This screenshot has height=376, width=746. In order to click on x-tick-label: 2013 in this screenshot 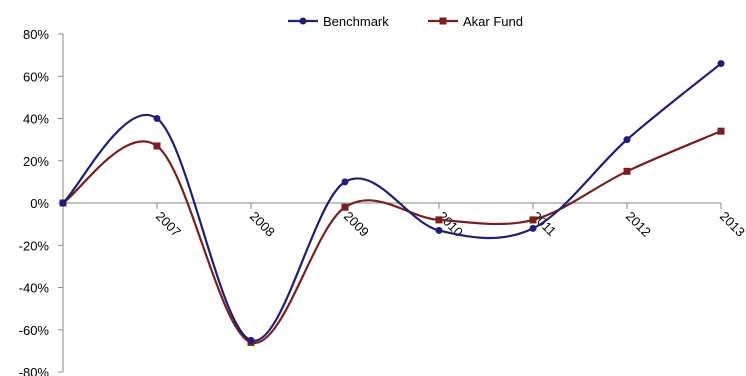, I will do `click(731, 224)`.